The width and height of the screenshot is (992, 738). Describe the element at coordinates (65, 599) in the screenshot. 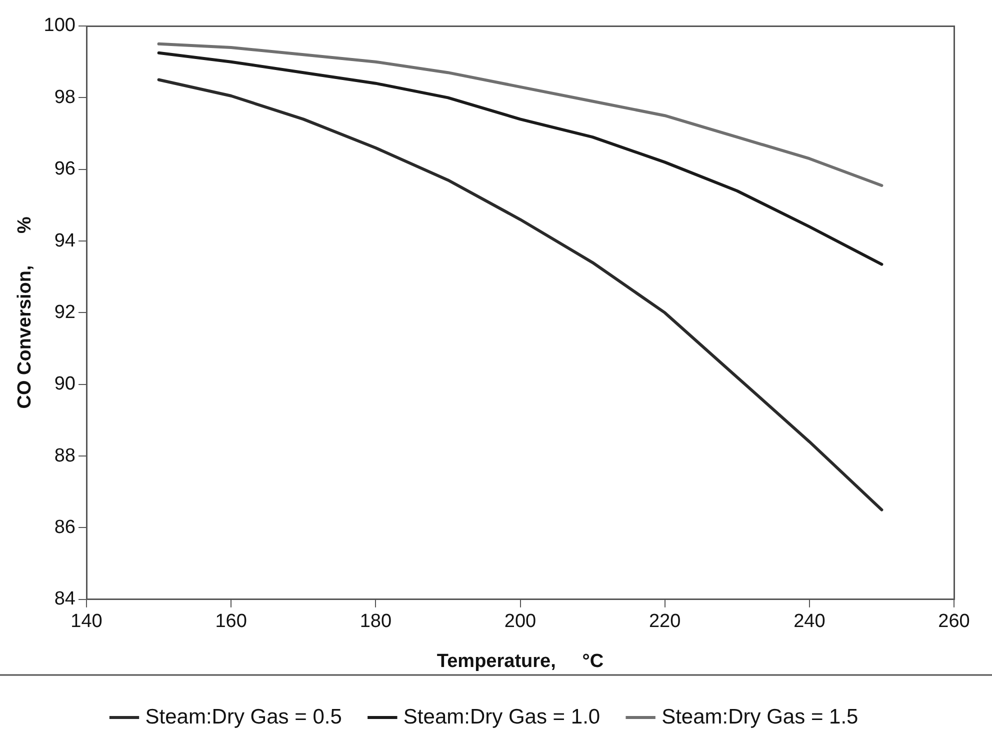

I see `y-tick-label: 84` at that location.